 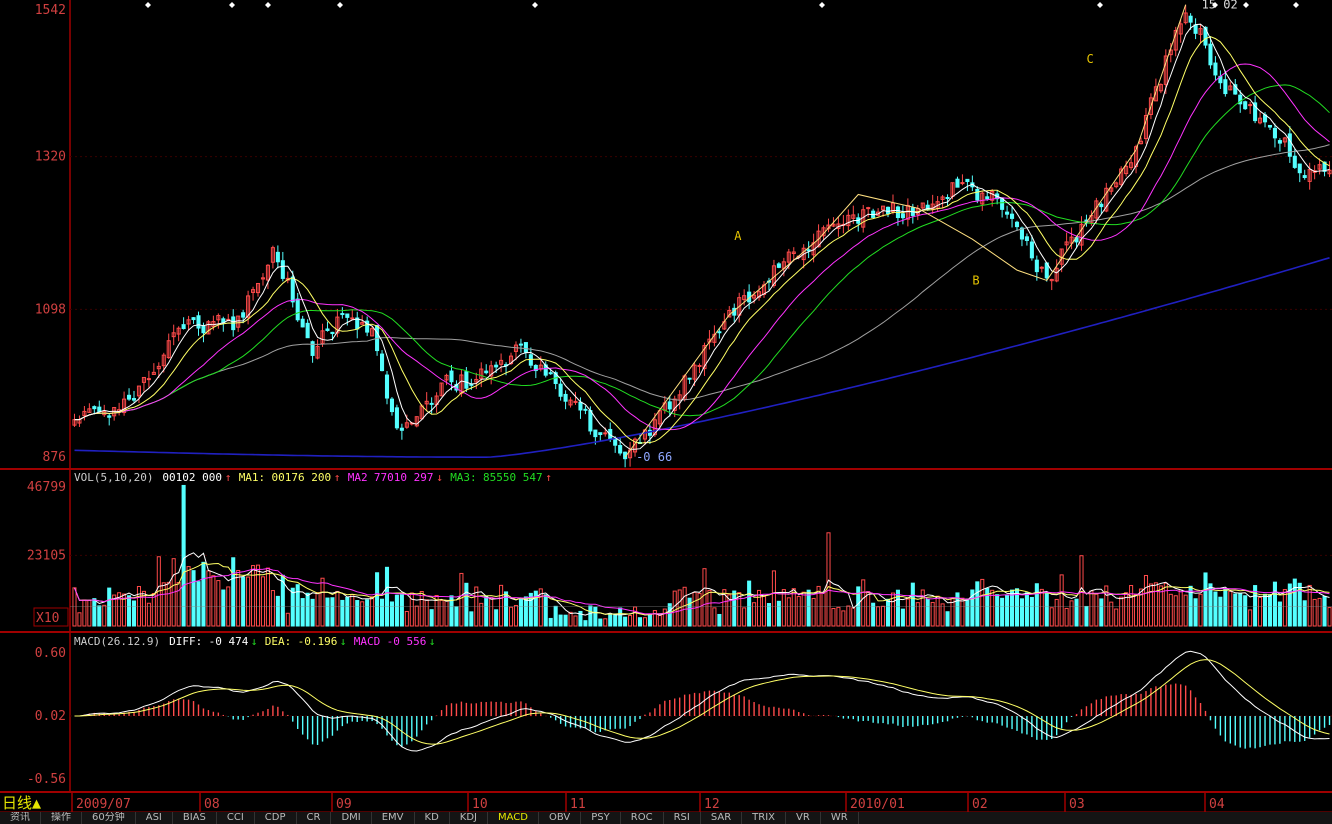 I want to click on indicator-tab: VR, so click(x=803, y=818).